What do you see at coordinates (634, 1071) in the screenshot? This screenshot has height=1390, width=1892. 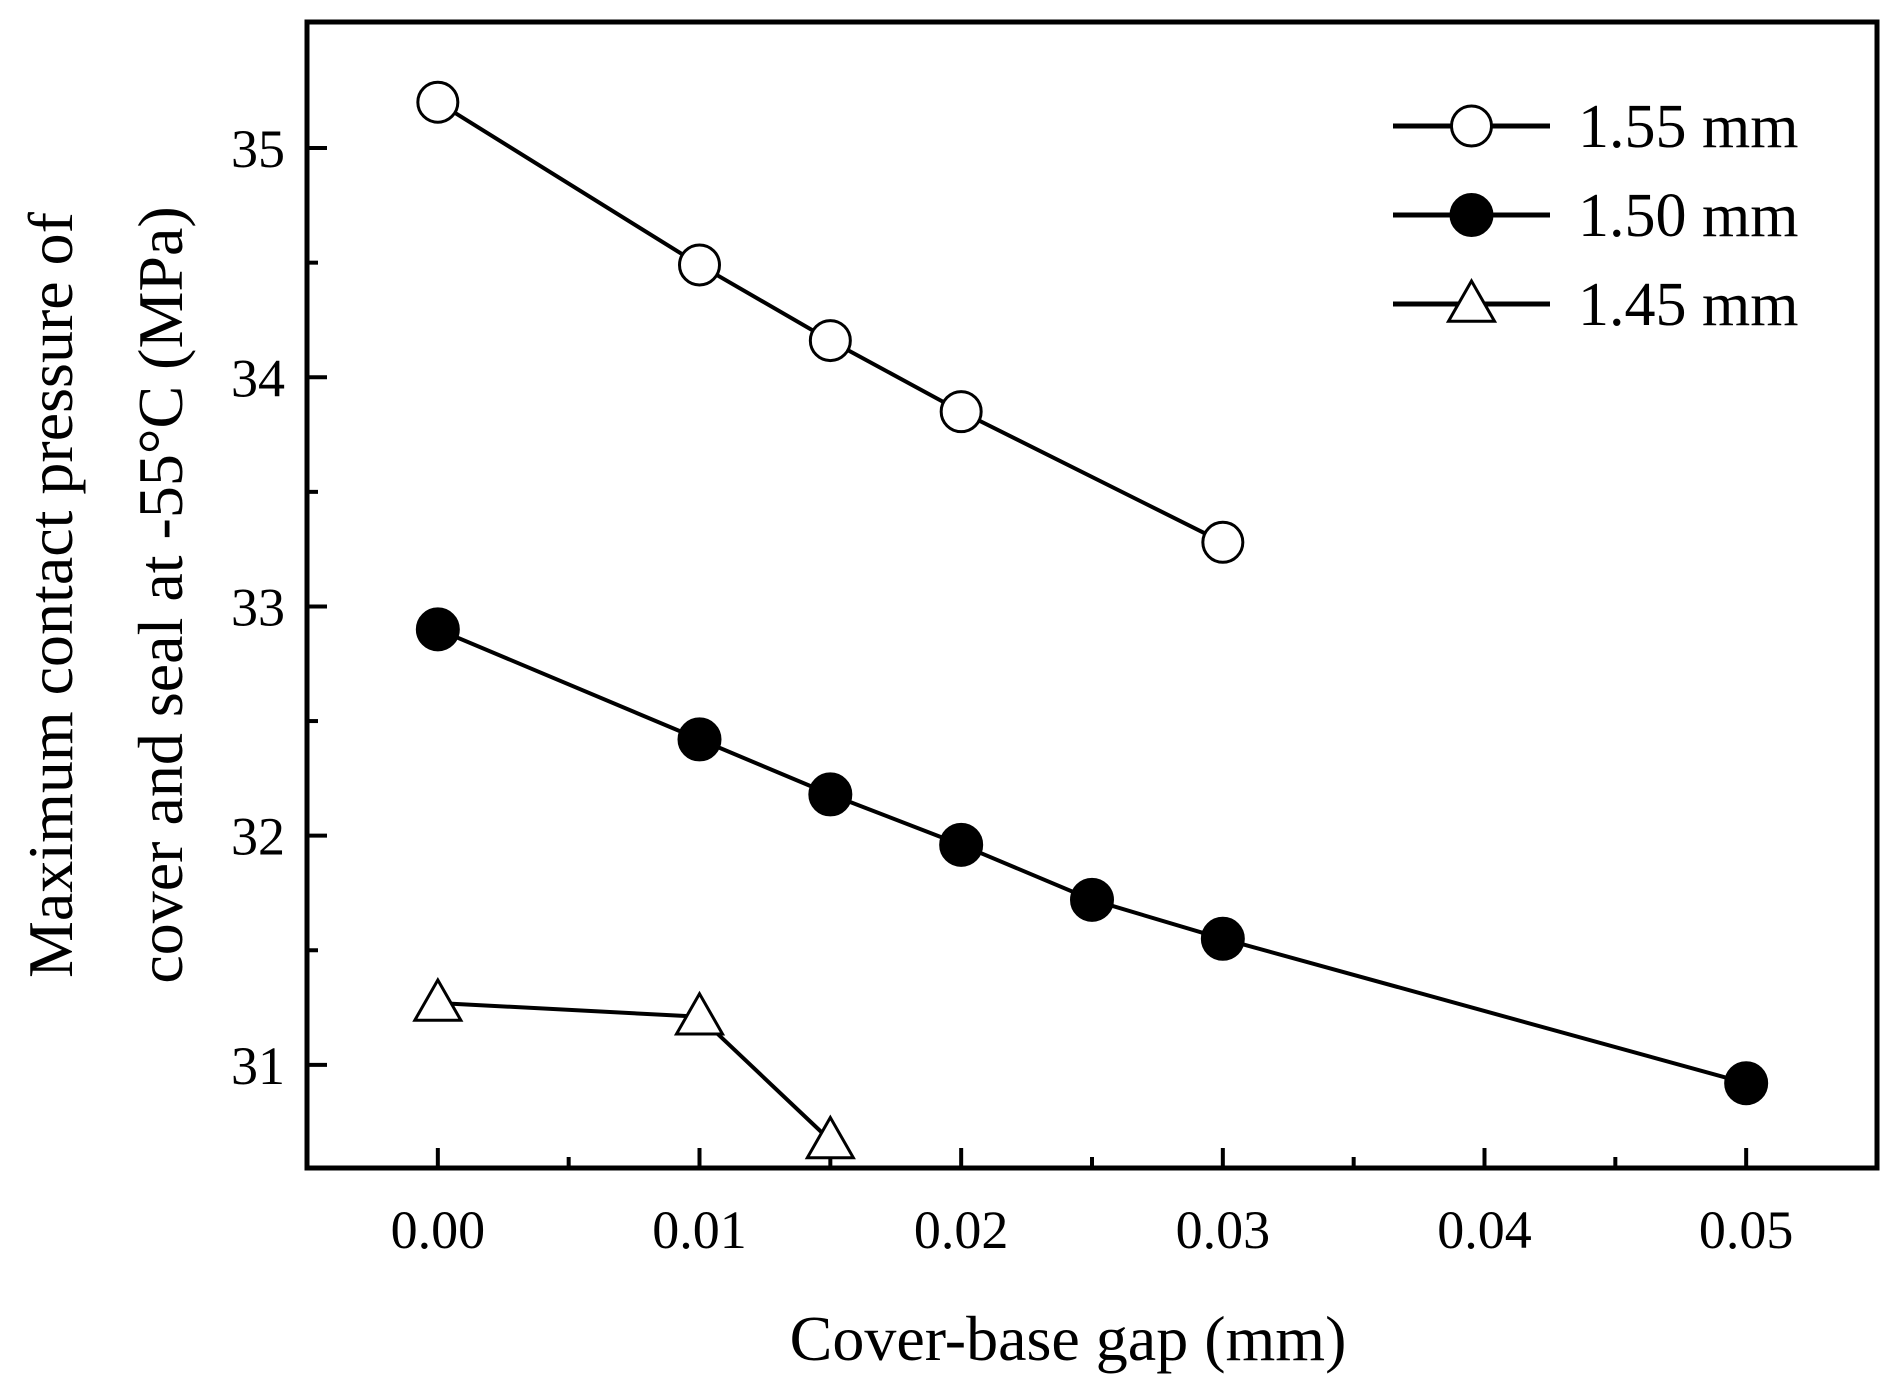 I see `series-line` at bounding box center [634, 1071].